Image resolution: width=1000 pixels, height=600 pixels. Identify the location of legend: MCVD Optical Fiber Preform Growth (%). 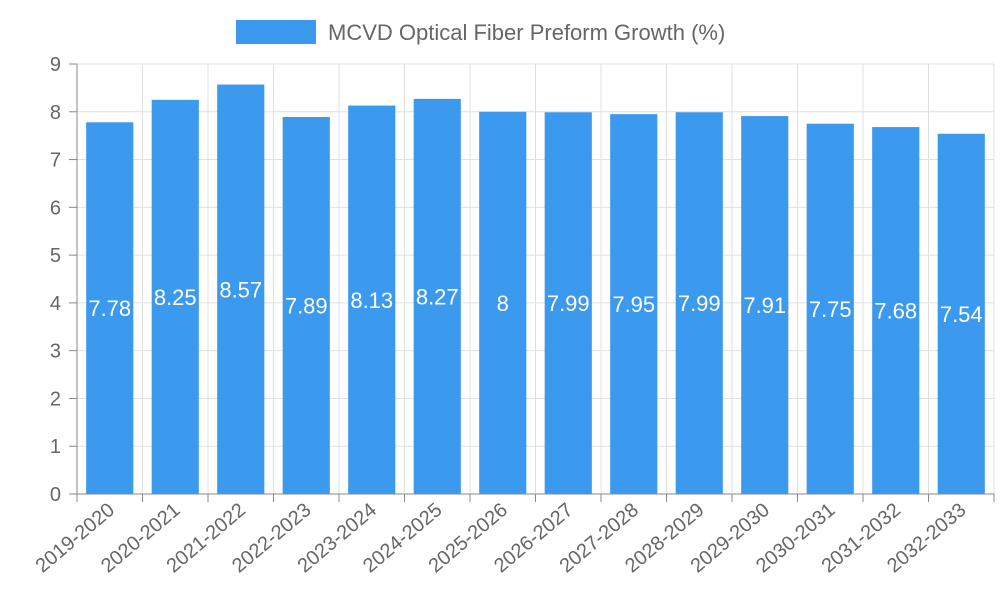
(480, 32).